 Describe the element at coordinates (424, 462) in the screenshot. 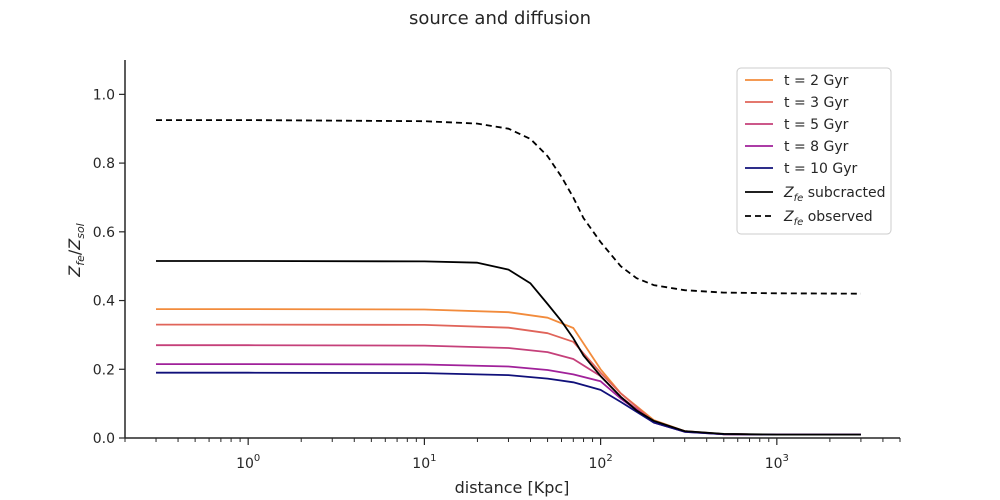

I see `x-tick-label: 10¹` at that location.